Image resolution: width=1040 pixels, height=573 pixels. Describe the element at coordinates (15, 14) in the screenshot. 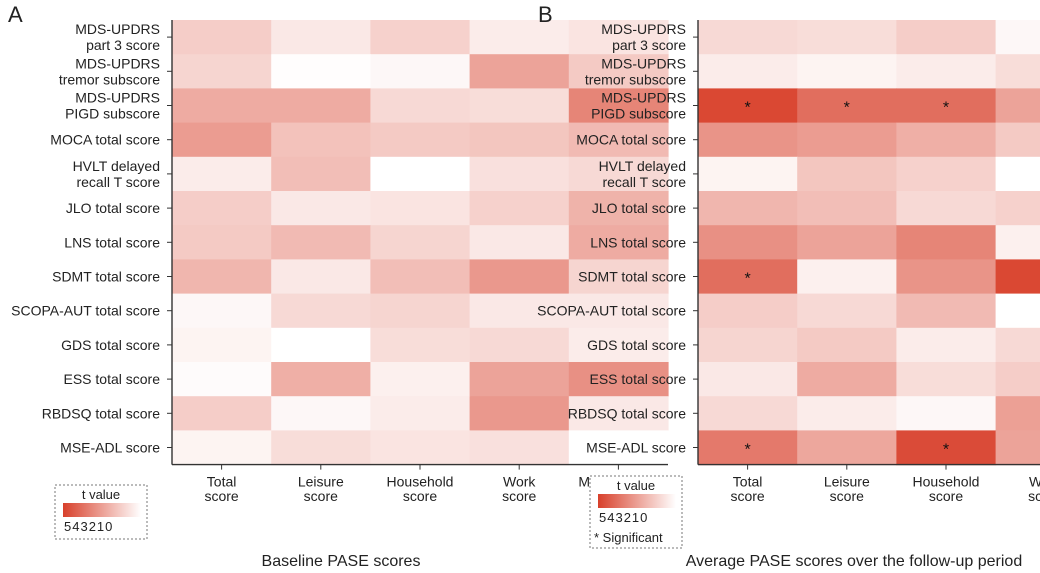

I see `panel-a-letter: A` at that location.